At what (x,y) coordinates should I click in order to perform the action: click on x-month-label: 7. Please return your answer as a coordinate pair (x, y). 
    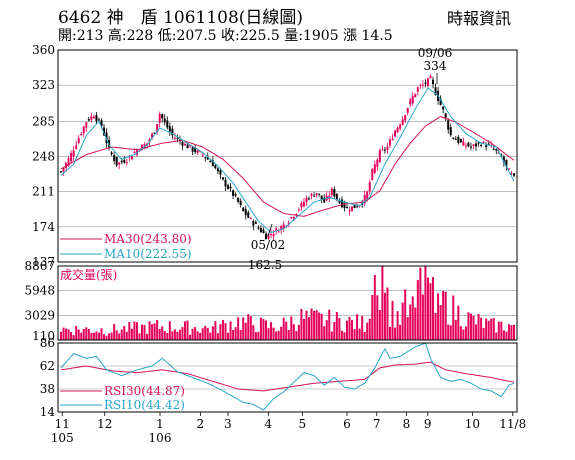
    Looking at the image, I should click on (377, 424).